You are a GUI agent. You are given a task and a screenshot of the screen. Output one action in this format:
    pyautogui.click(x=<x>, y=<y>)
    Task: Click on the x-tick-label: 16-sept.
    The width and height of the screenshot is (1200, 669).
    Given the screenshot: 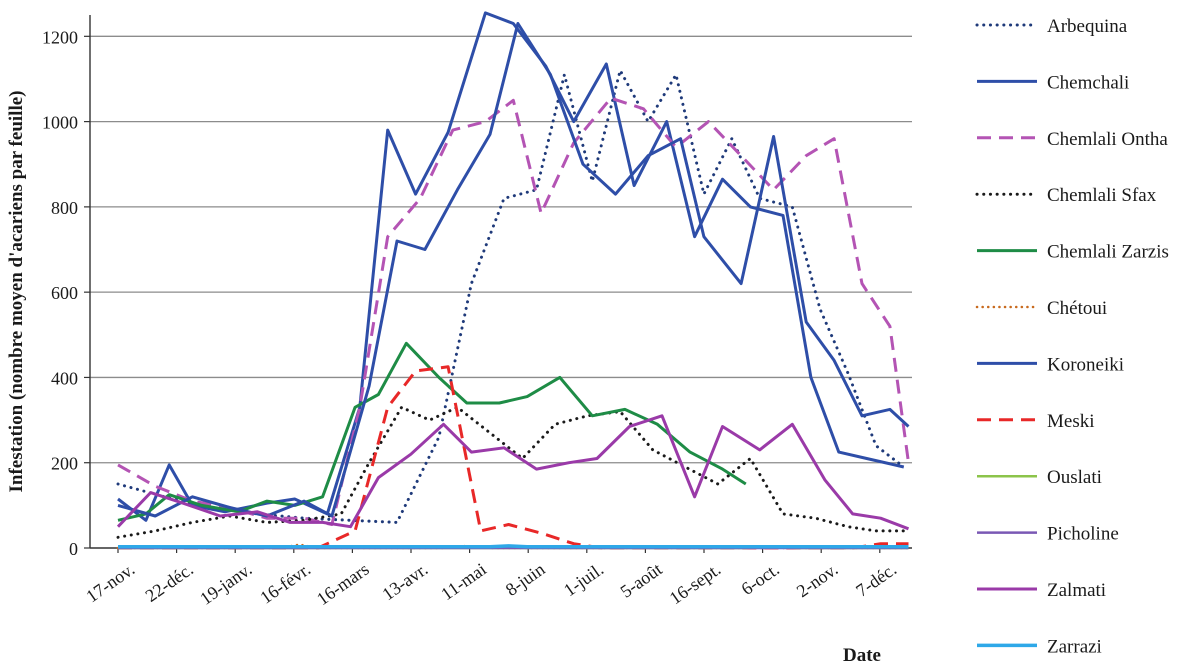 What is the action you would take?
    pyautogui.click(x=695, y=583)
    